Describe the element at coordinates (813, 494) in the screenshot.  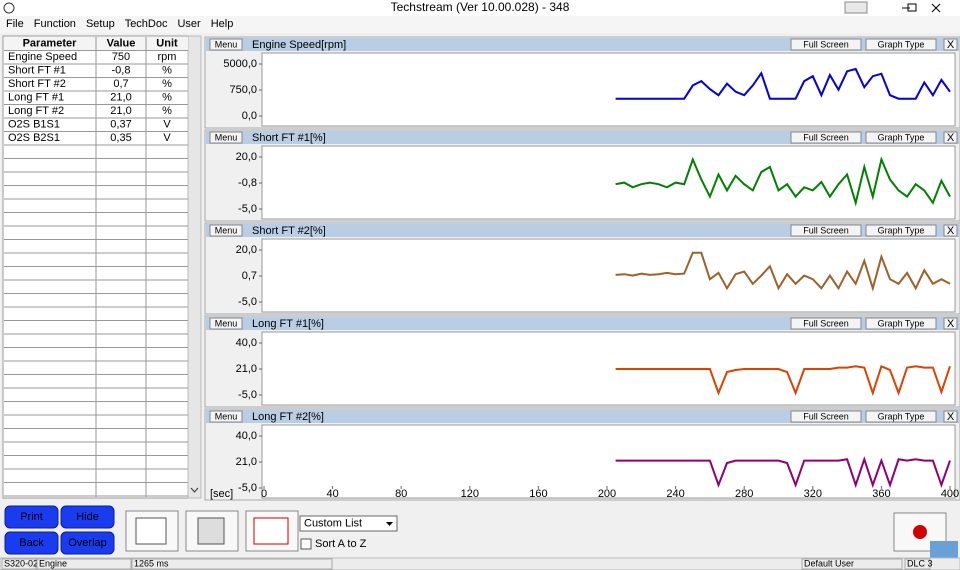
I see `x-tick-label: 320` at that location.